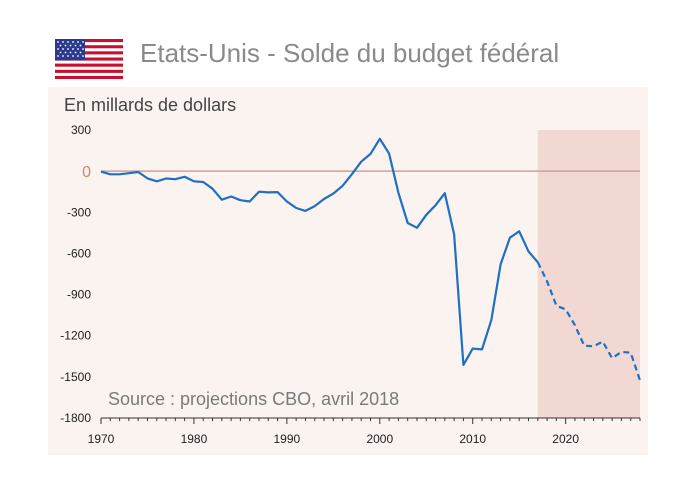  Describe the element at coordinates (472, 439) in the screenshot. I see `x-tick-label: 2010` at that location.